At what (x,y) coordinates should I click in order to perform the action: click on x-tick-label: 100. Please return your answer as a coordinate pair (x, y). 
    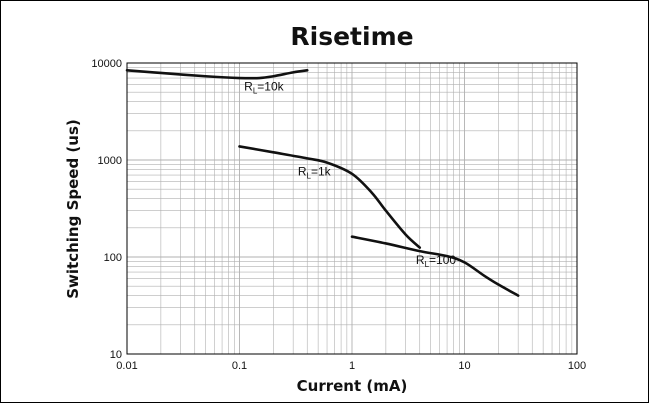
    Looking at the image, I should click on (577, 366).